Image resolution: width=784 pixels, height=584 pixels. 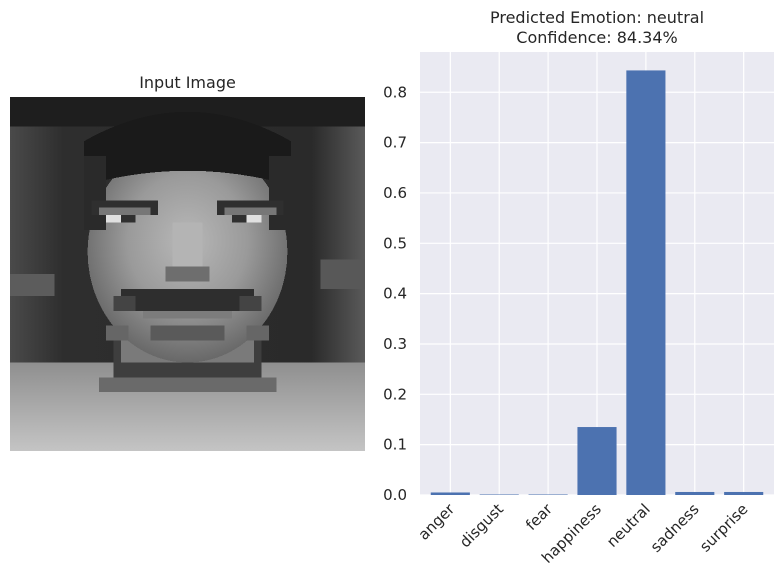 I want to click on bar-sadness, so click(x=695, y=493).